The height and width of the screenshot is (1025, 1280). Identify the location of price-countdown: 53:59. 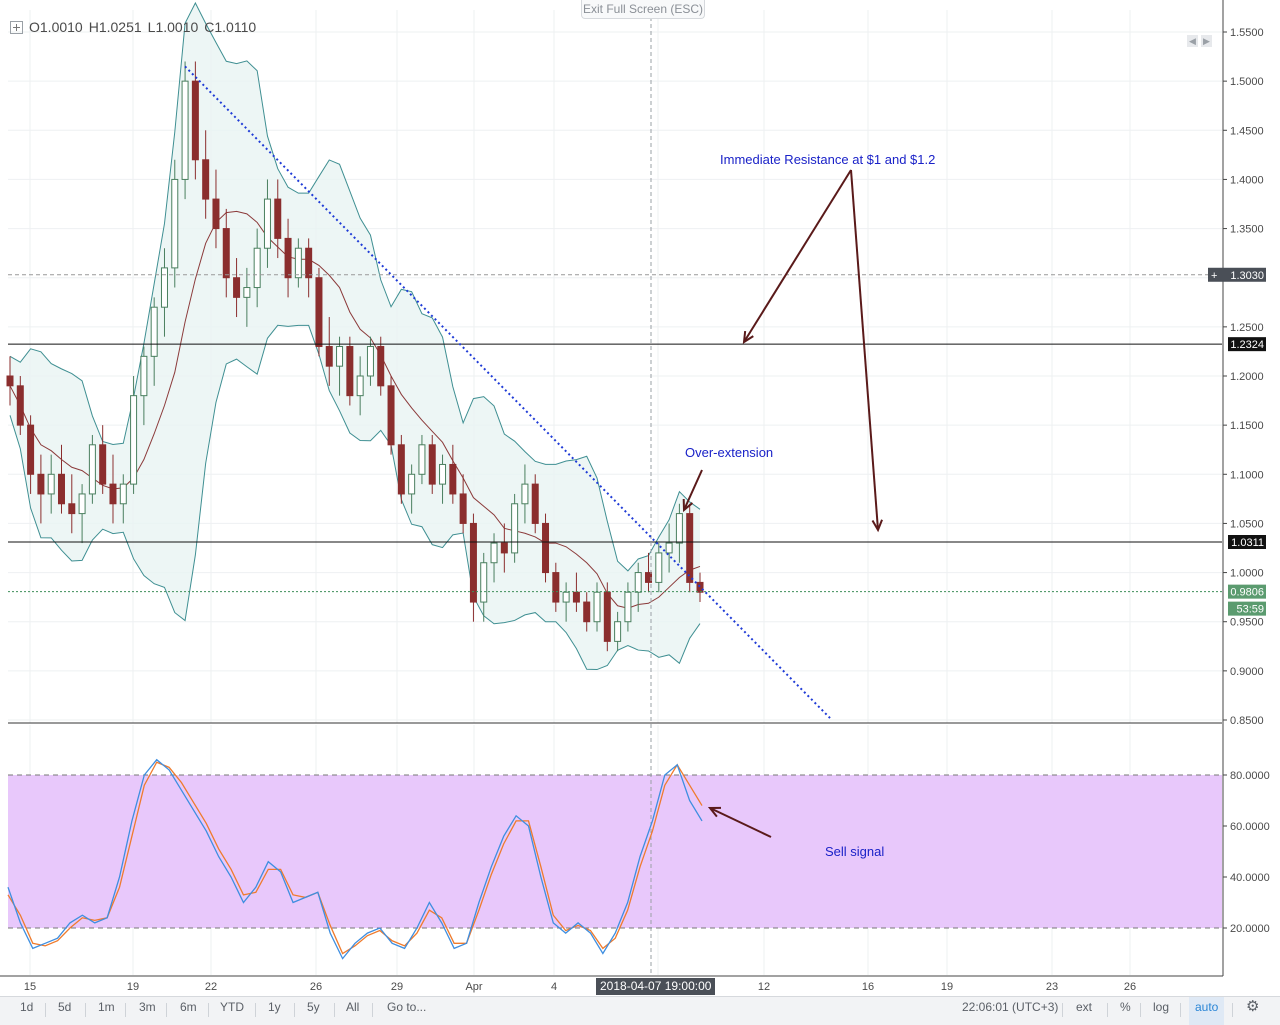
(1250, 610).